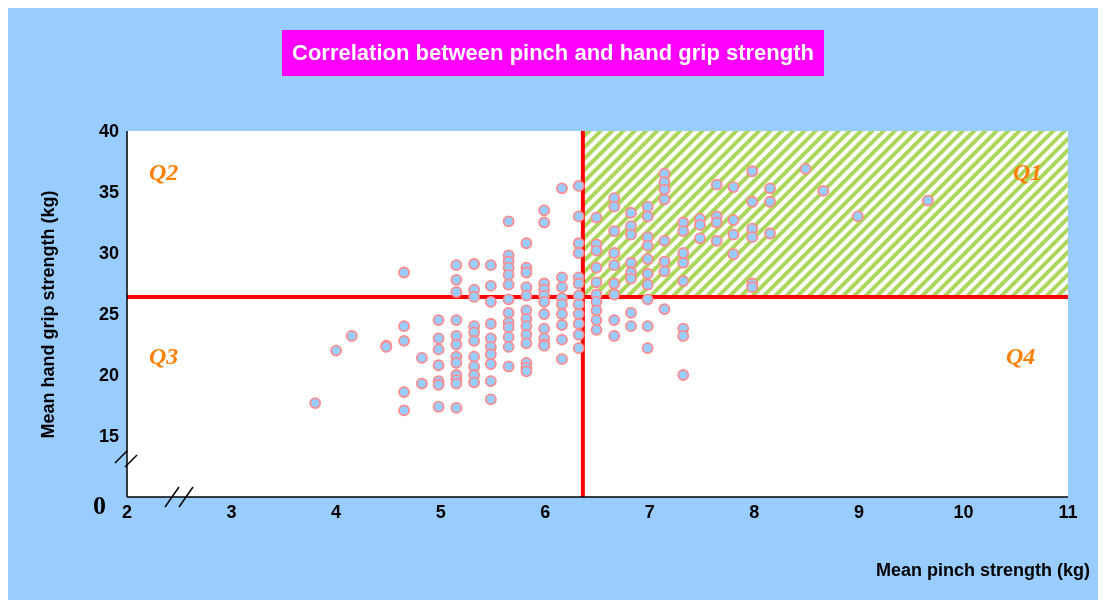 Image resolution: width=1106 pixels, height=608 pixels. What do you see at coordinates (127, 511) in the screenshot?
I see `x-tick-label: 2` at bounding box center [127, 511].